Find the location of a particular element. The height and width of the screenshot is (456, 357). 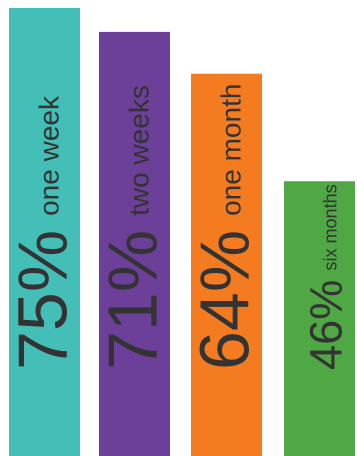

category-label-two-weeks: two weeks is located at coordinates (139, 150).